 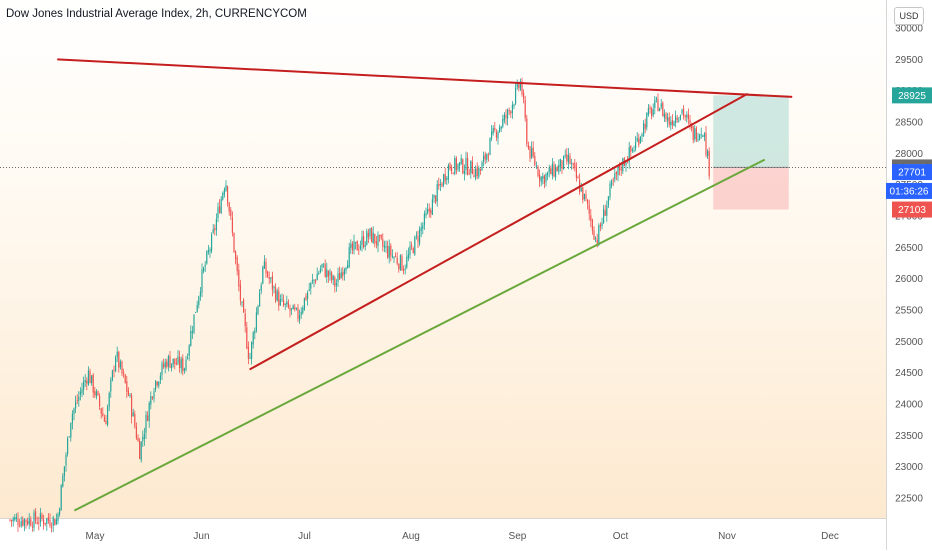 What do you see at coordinates (909, 405) in the screenshot?
I see `price-tick-label: 24000` at bounding box center [909, 405].